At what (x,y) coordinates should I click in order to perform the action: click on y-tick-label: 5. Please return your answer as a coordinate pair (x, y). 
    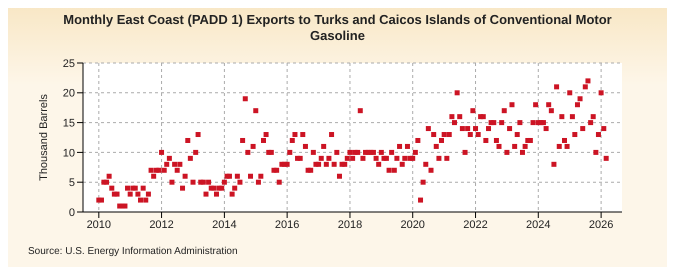
    Looking at the image, I should click on (71, 183).